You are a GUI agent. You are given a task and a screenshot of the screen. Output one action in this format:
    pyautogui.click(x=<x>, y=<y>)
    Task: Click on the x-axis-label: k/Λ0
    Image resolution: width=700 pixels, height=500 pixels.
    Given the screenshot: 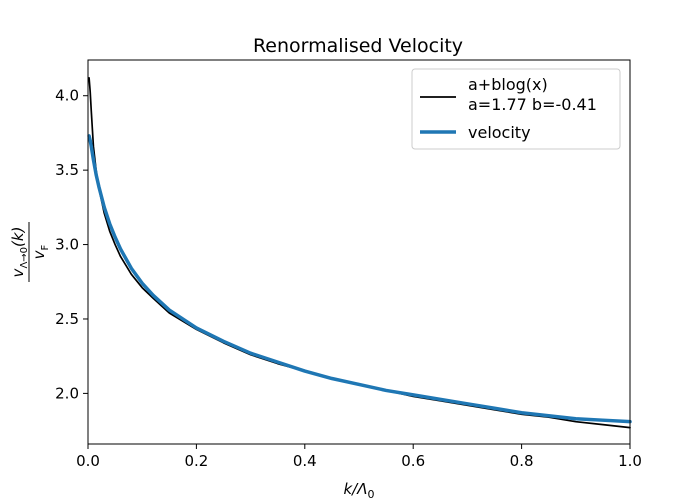 What is the action you would take?
    pyautogui.click(x=358, y=490)
    